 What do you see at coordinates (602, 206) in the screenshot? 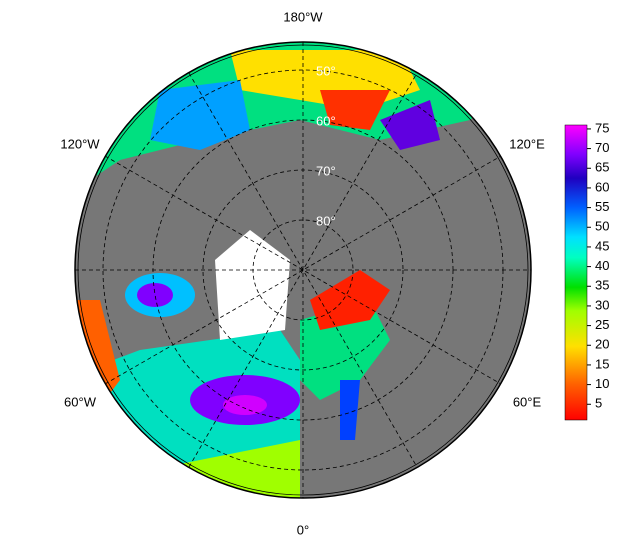
I see `colorbar-label: 55` at bounding box center [602, 206].